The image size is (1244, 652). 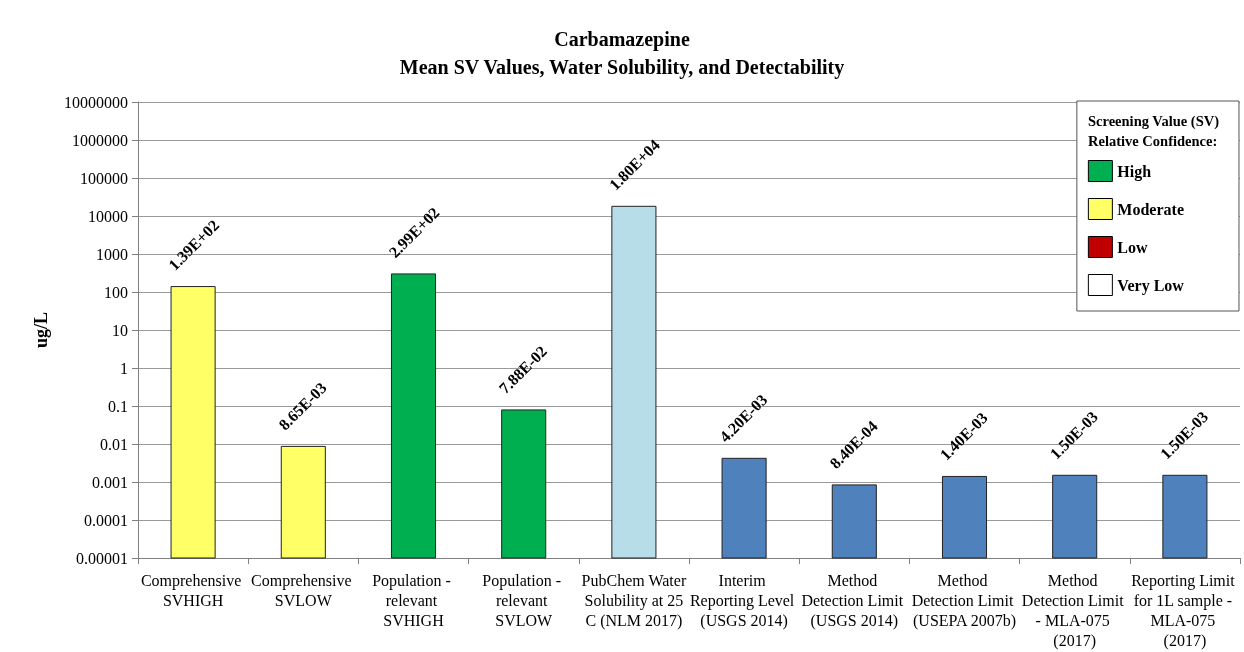 I want to click on y-tick-label: 10000, so click(x=108, y=216).